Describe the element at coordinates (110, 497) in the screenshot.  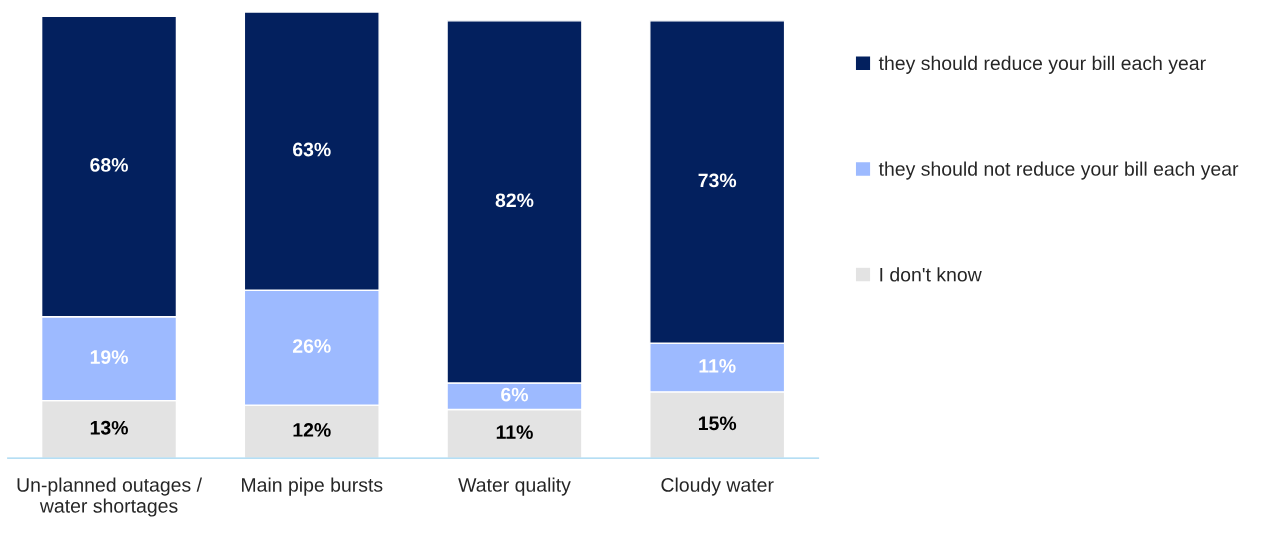
I see `x-tick-label: Un-planned outages / water shortages` at that location.